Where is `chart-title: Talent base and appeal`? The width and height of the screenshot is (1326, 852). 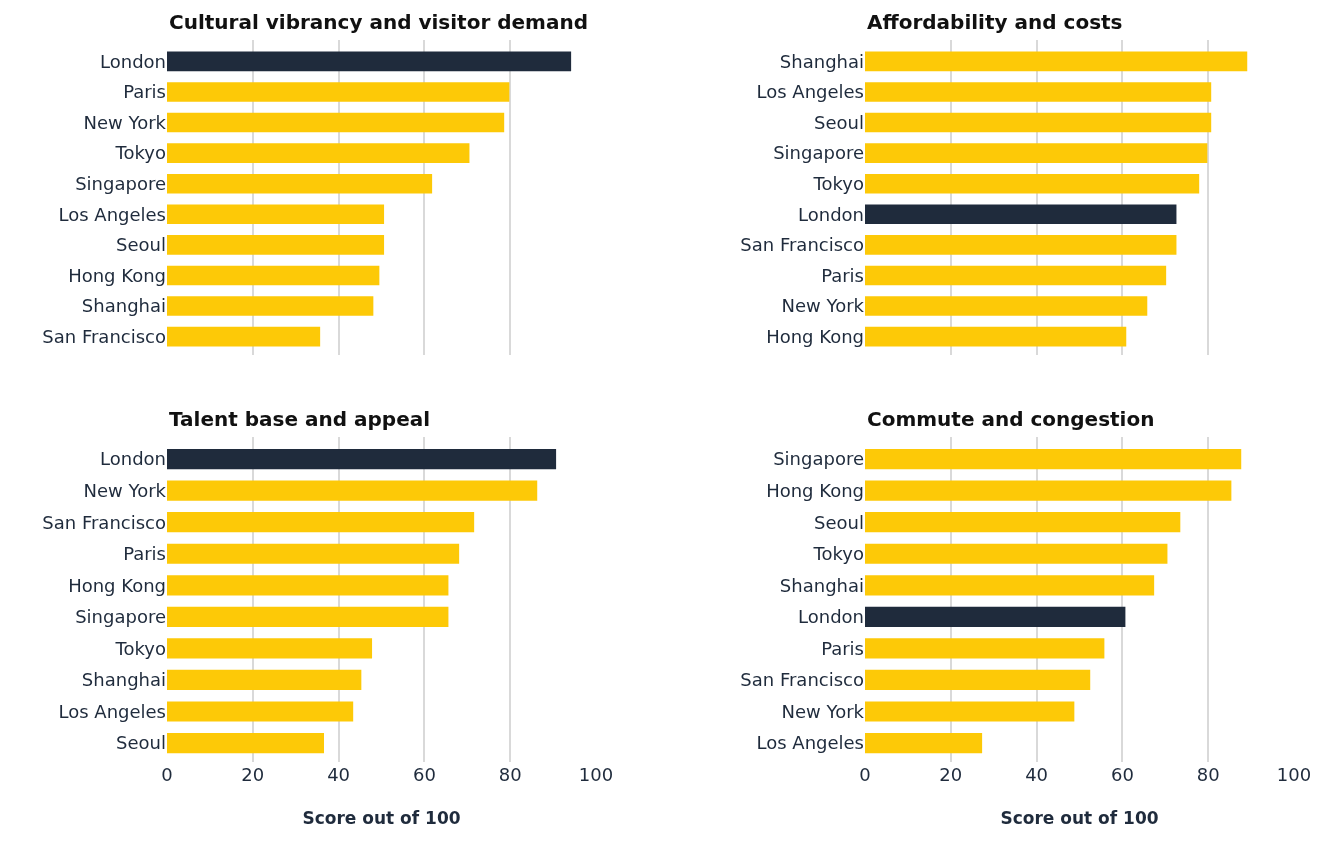
chart-title: Talent base and appeal is located at coordinates (300, 419).